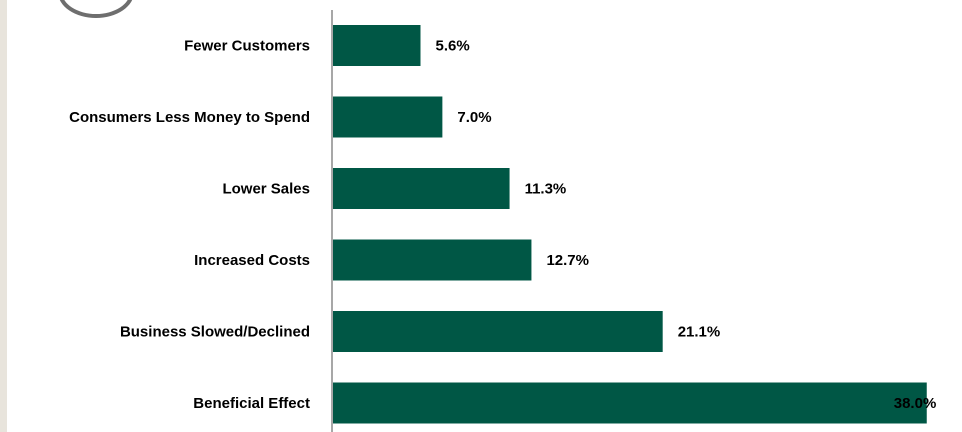 Image resolution: width=962 pixels, height=432 pixels. Describe the element at coordinates (3, 216) in the screenshot. I see `left-edge-strip` at that location.